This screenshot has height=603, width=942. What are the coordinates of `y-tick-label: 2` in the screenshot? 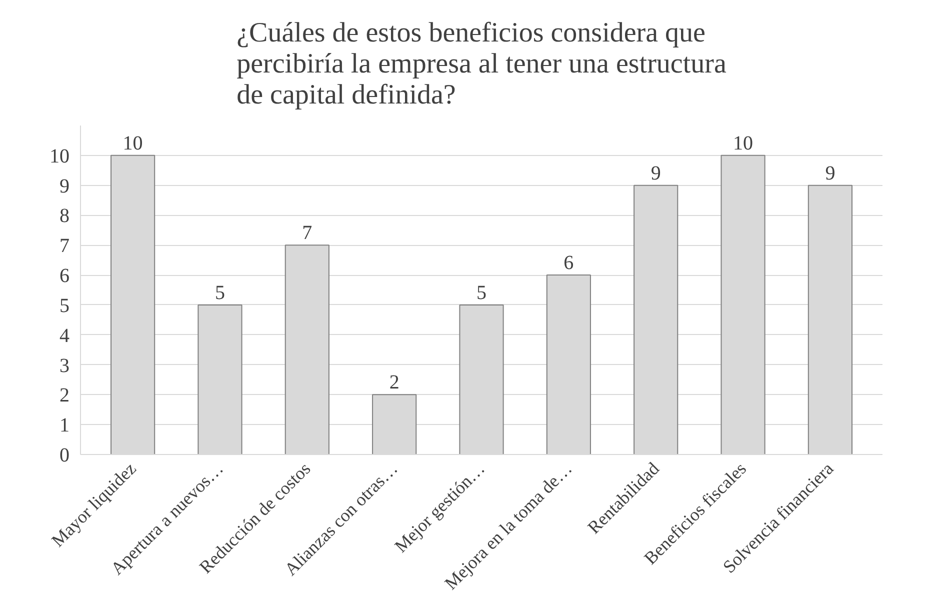 It's located at (65, 395).